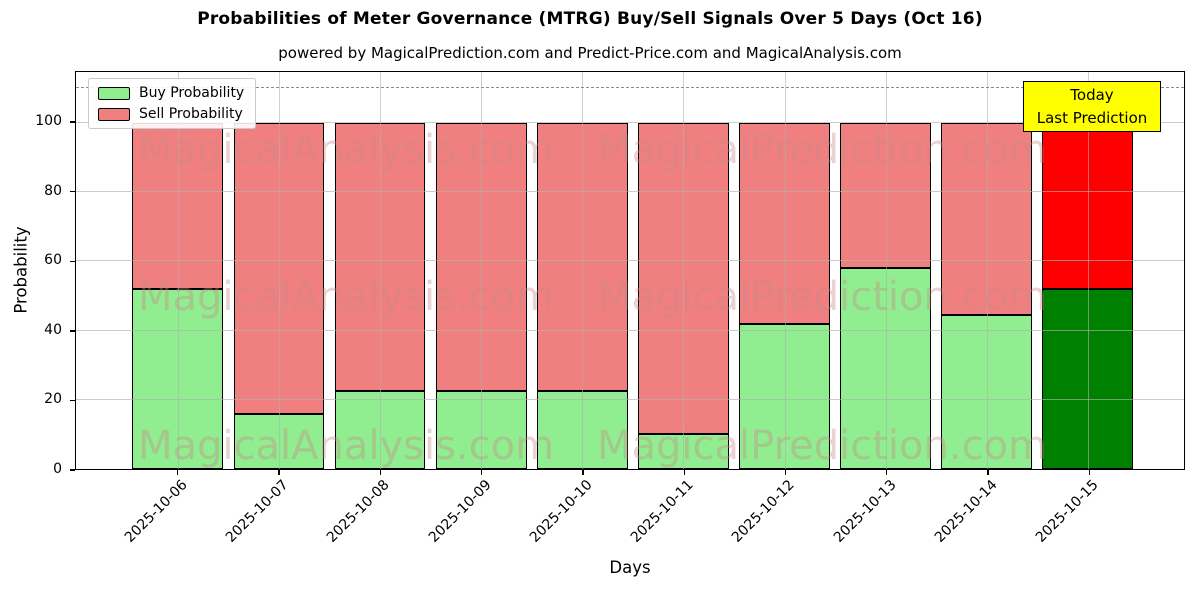 The width and height of the screenshot is (1200, 600). What do you see at coordinates (1092, 95) in the screenshot?
I see `today-annotation-line1: Today` at bounding box center [1092, 95].